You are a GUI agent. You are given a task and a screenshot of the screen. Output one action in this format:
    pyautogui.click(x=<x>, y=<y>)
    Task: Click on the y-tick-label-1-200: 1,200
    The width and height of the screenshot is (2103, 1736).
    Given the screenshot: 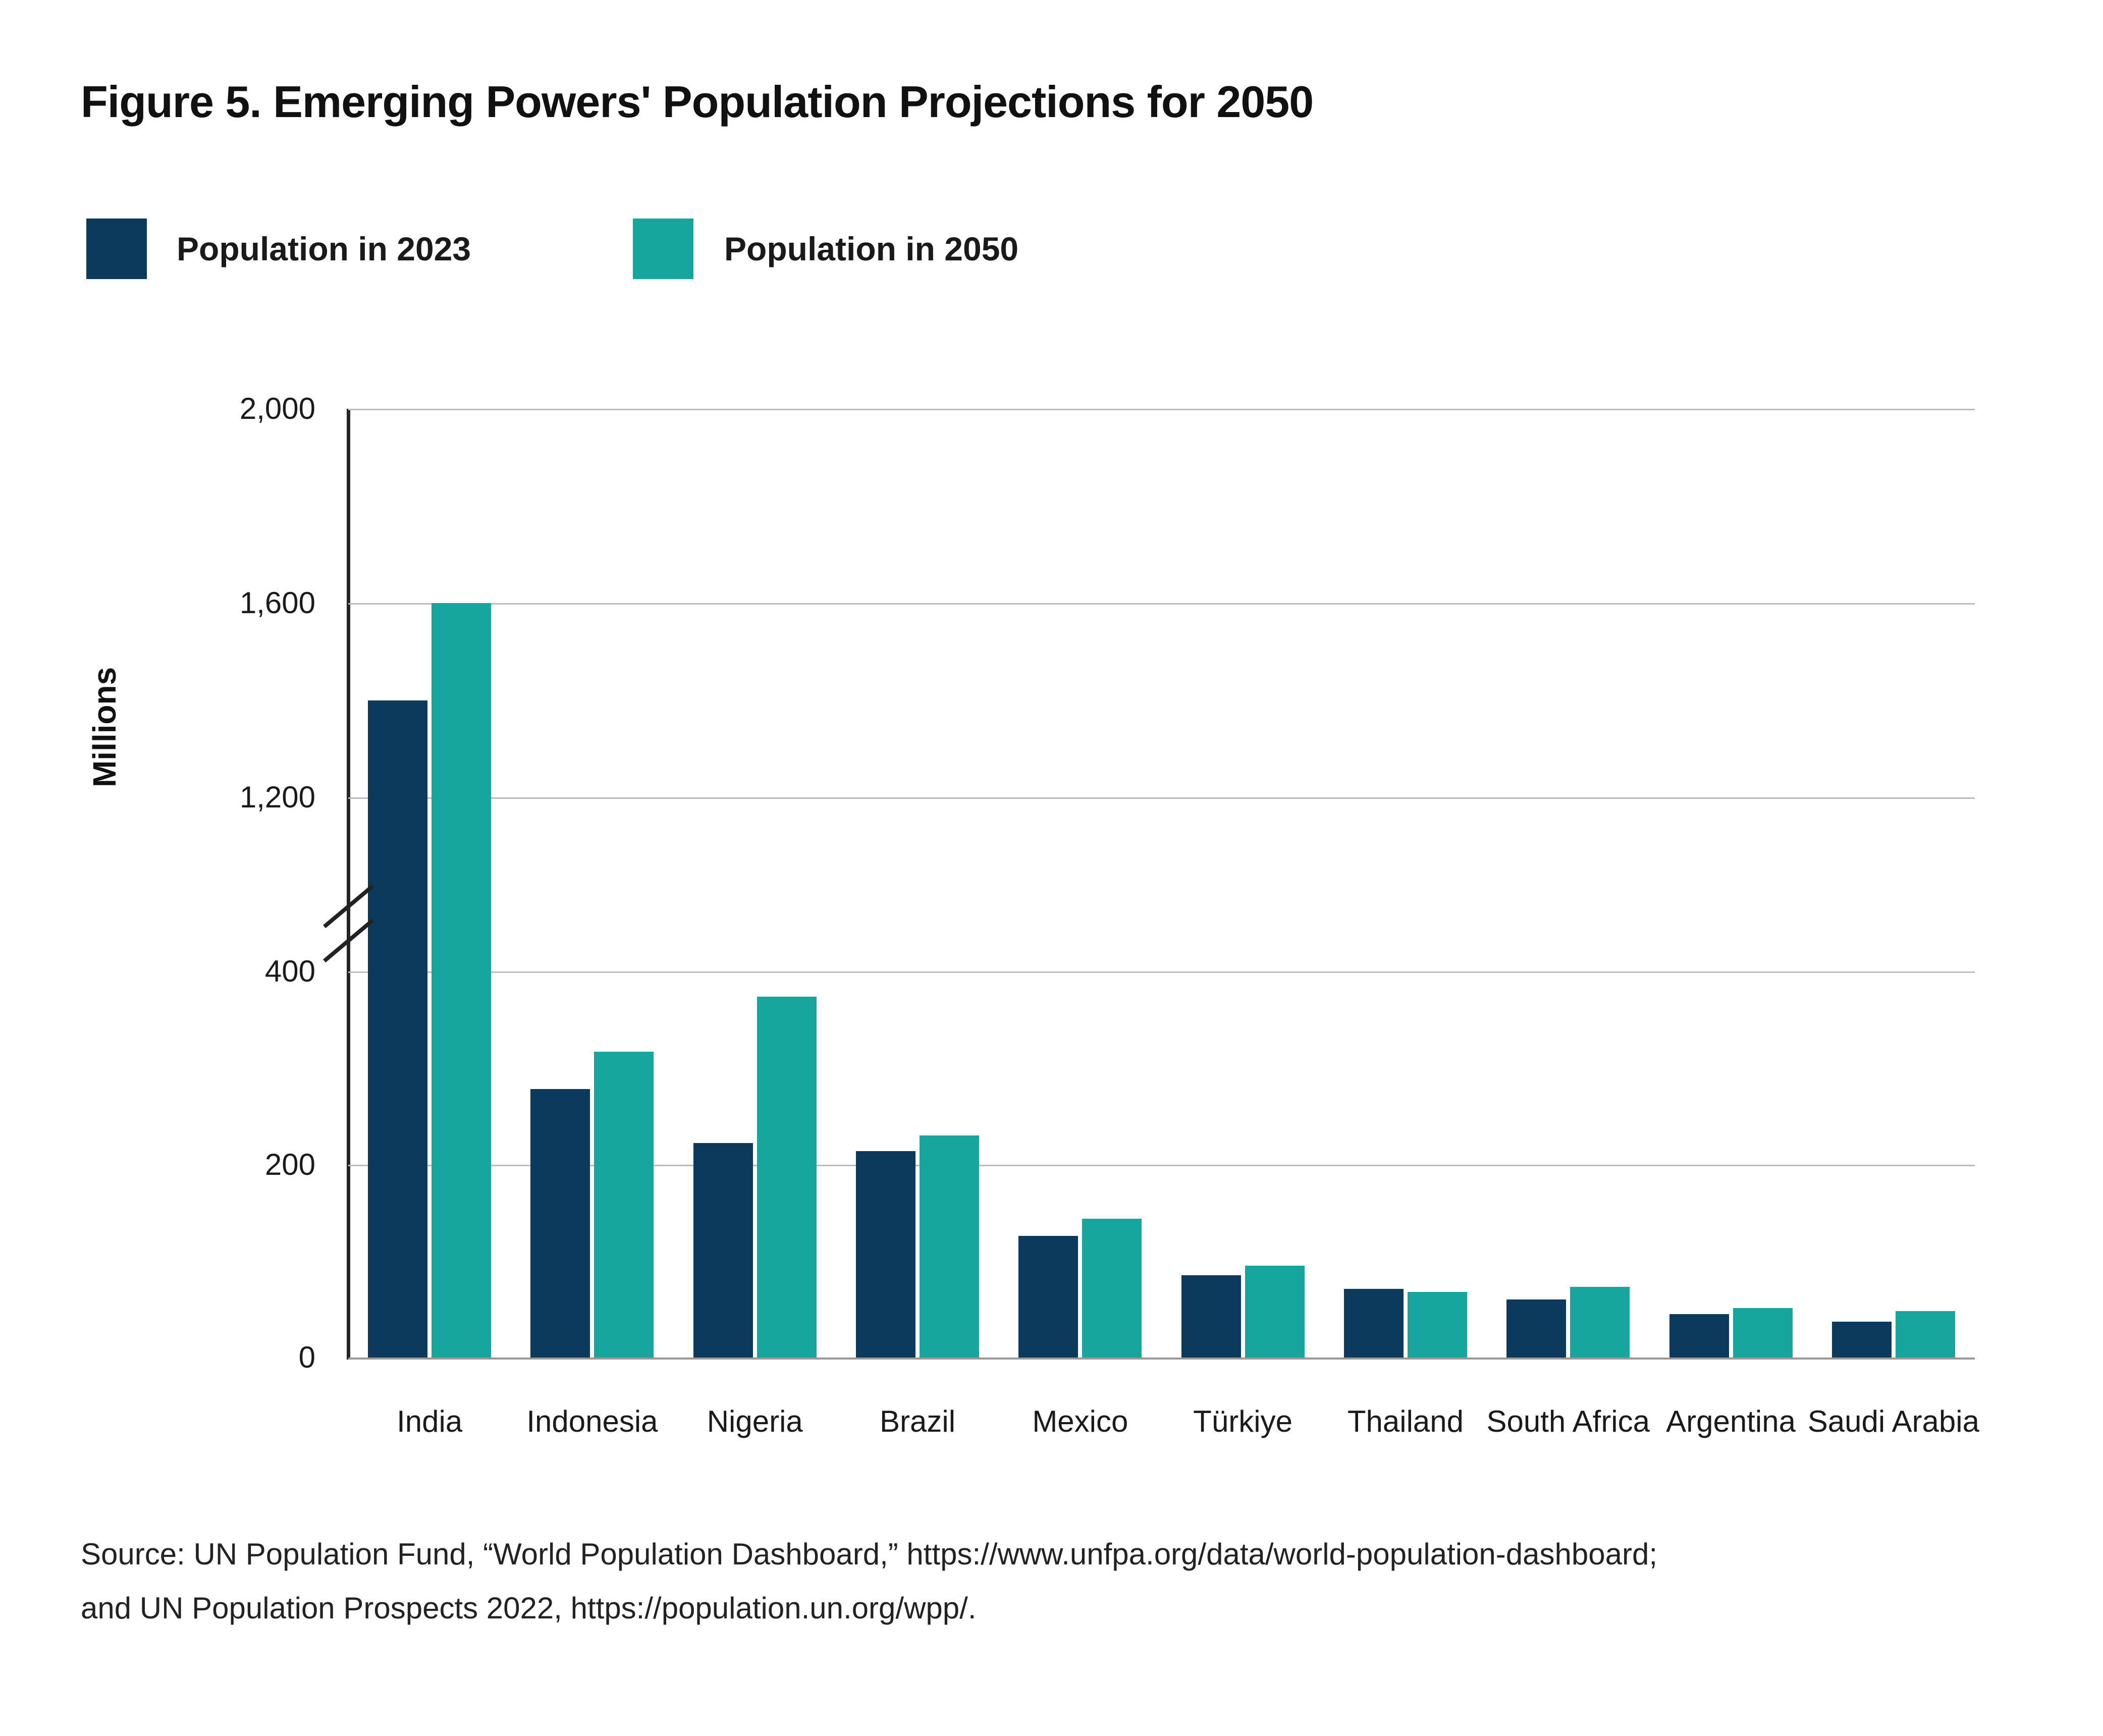 What is the action you would take?
    pyautogui.click(x=277, y=797)
    